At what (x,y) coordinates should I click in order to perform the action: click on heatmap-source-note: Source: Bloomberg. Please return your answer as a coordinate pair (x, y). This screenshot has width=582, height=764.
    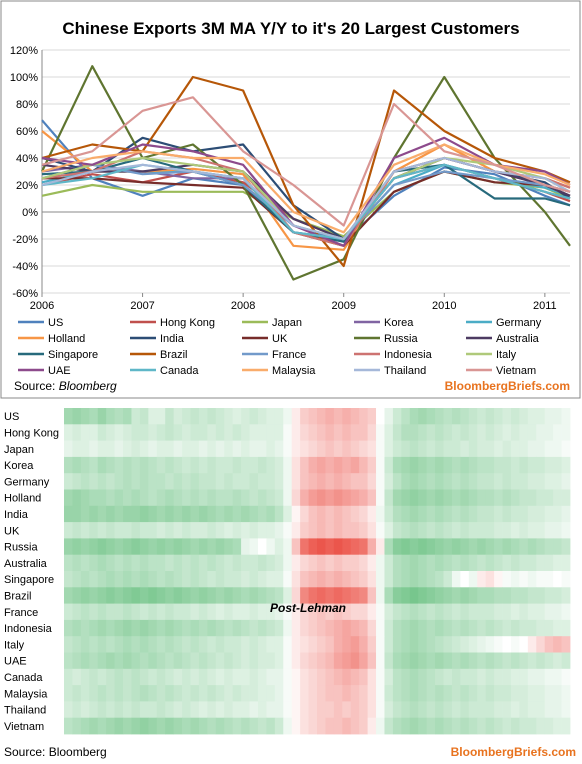
    Looking at the image, I should click on (55, 752).